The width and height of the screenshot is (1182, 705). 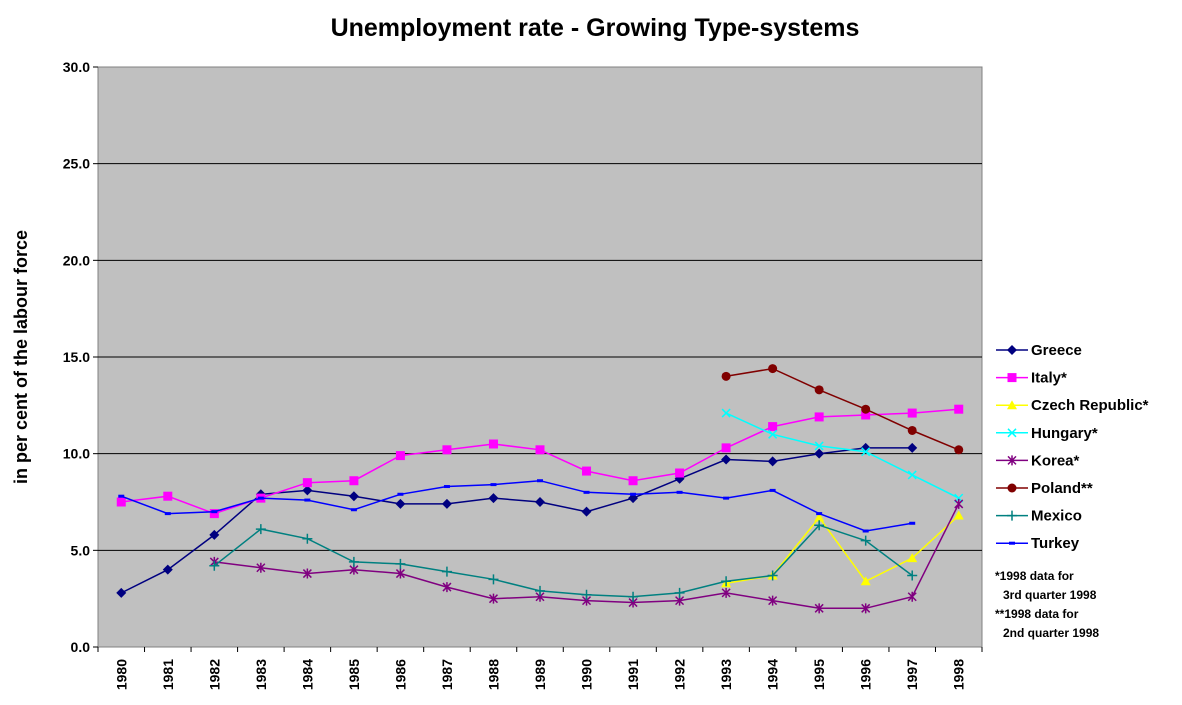 What do you see at coordinates (726, 674) in the screenshot?
I see `x-tick-label: 1993` at bounding box center [726, 674].